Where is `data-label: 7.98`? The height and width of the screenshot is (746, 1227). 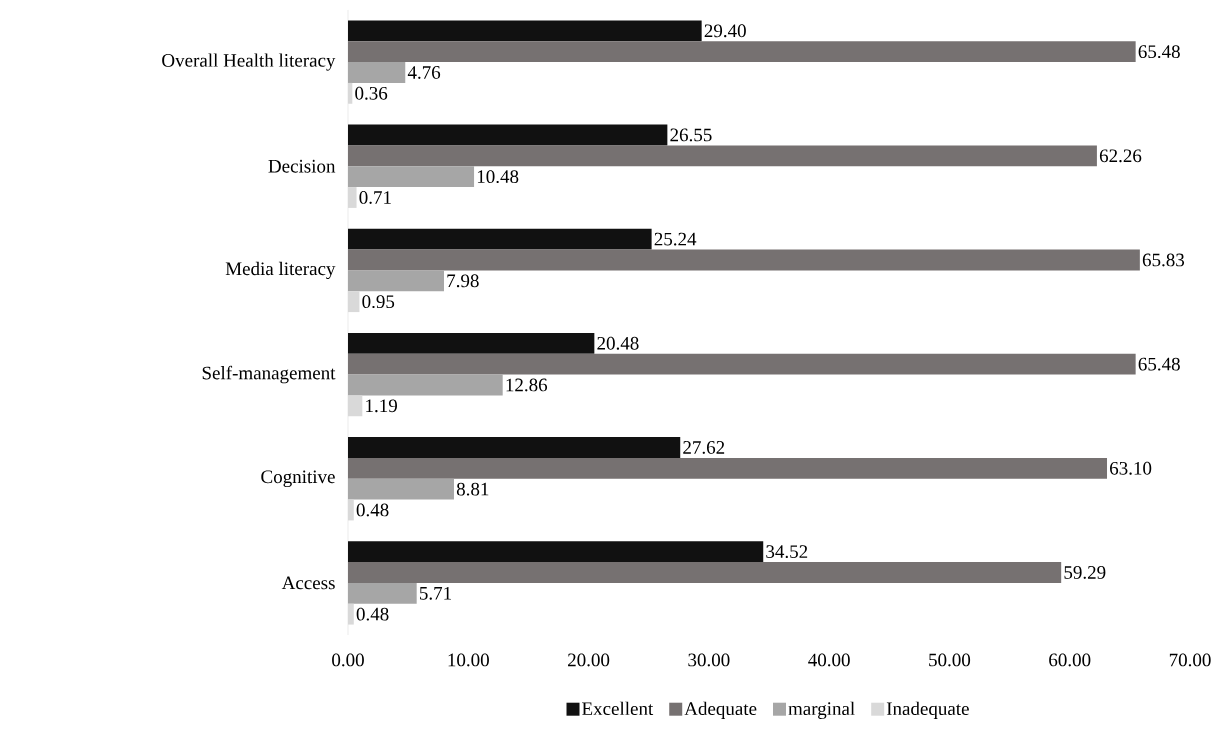
data-label: 7.98 is located at coordinates (463, 281).